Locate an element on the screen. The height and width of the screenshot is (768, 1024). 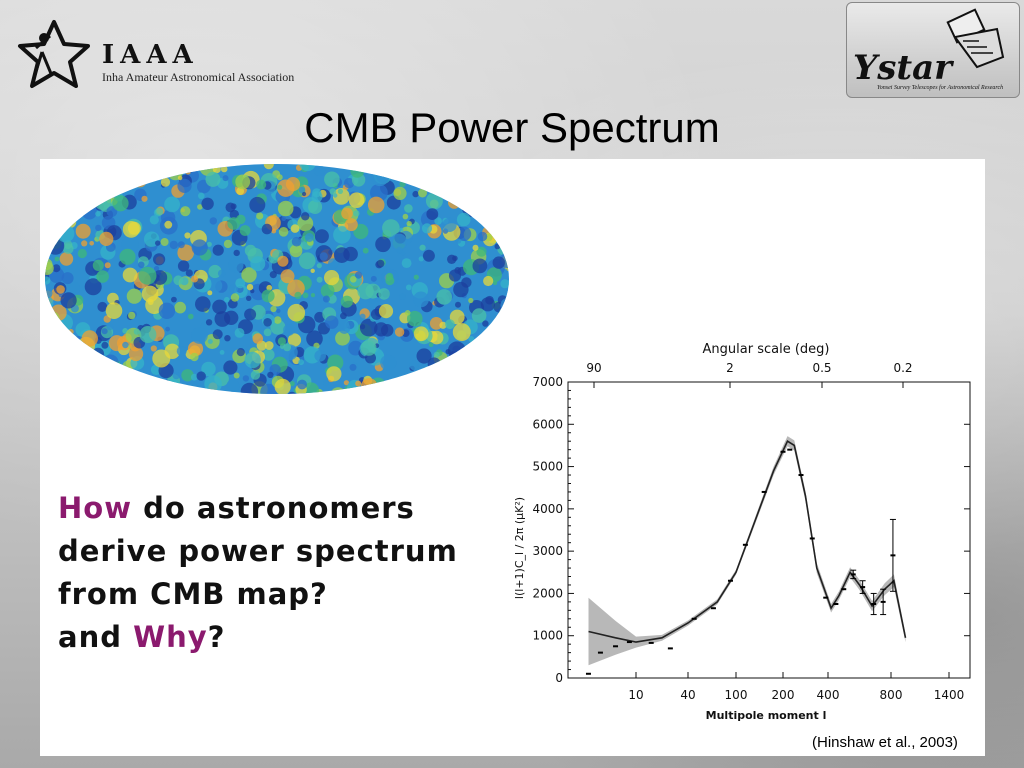
x-tick-label: 400 is located at coordinates (828, 695).